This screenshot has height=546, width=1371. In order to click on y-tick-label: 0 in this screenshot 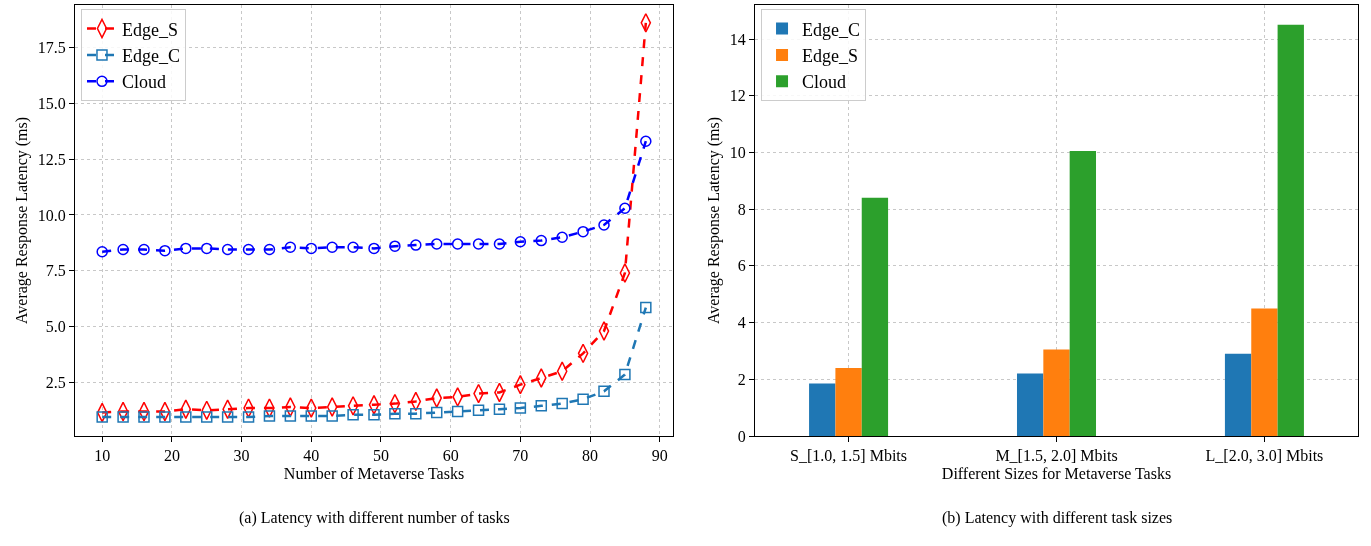, I will do `click(741, 436)`.